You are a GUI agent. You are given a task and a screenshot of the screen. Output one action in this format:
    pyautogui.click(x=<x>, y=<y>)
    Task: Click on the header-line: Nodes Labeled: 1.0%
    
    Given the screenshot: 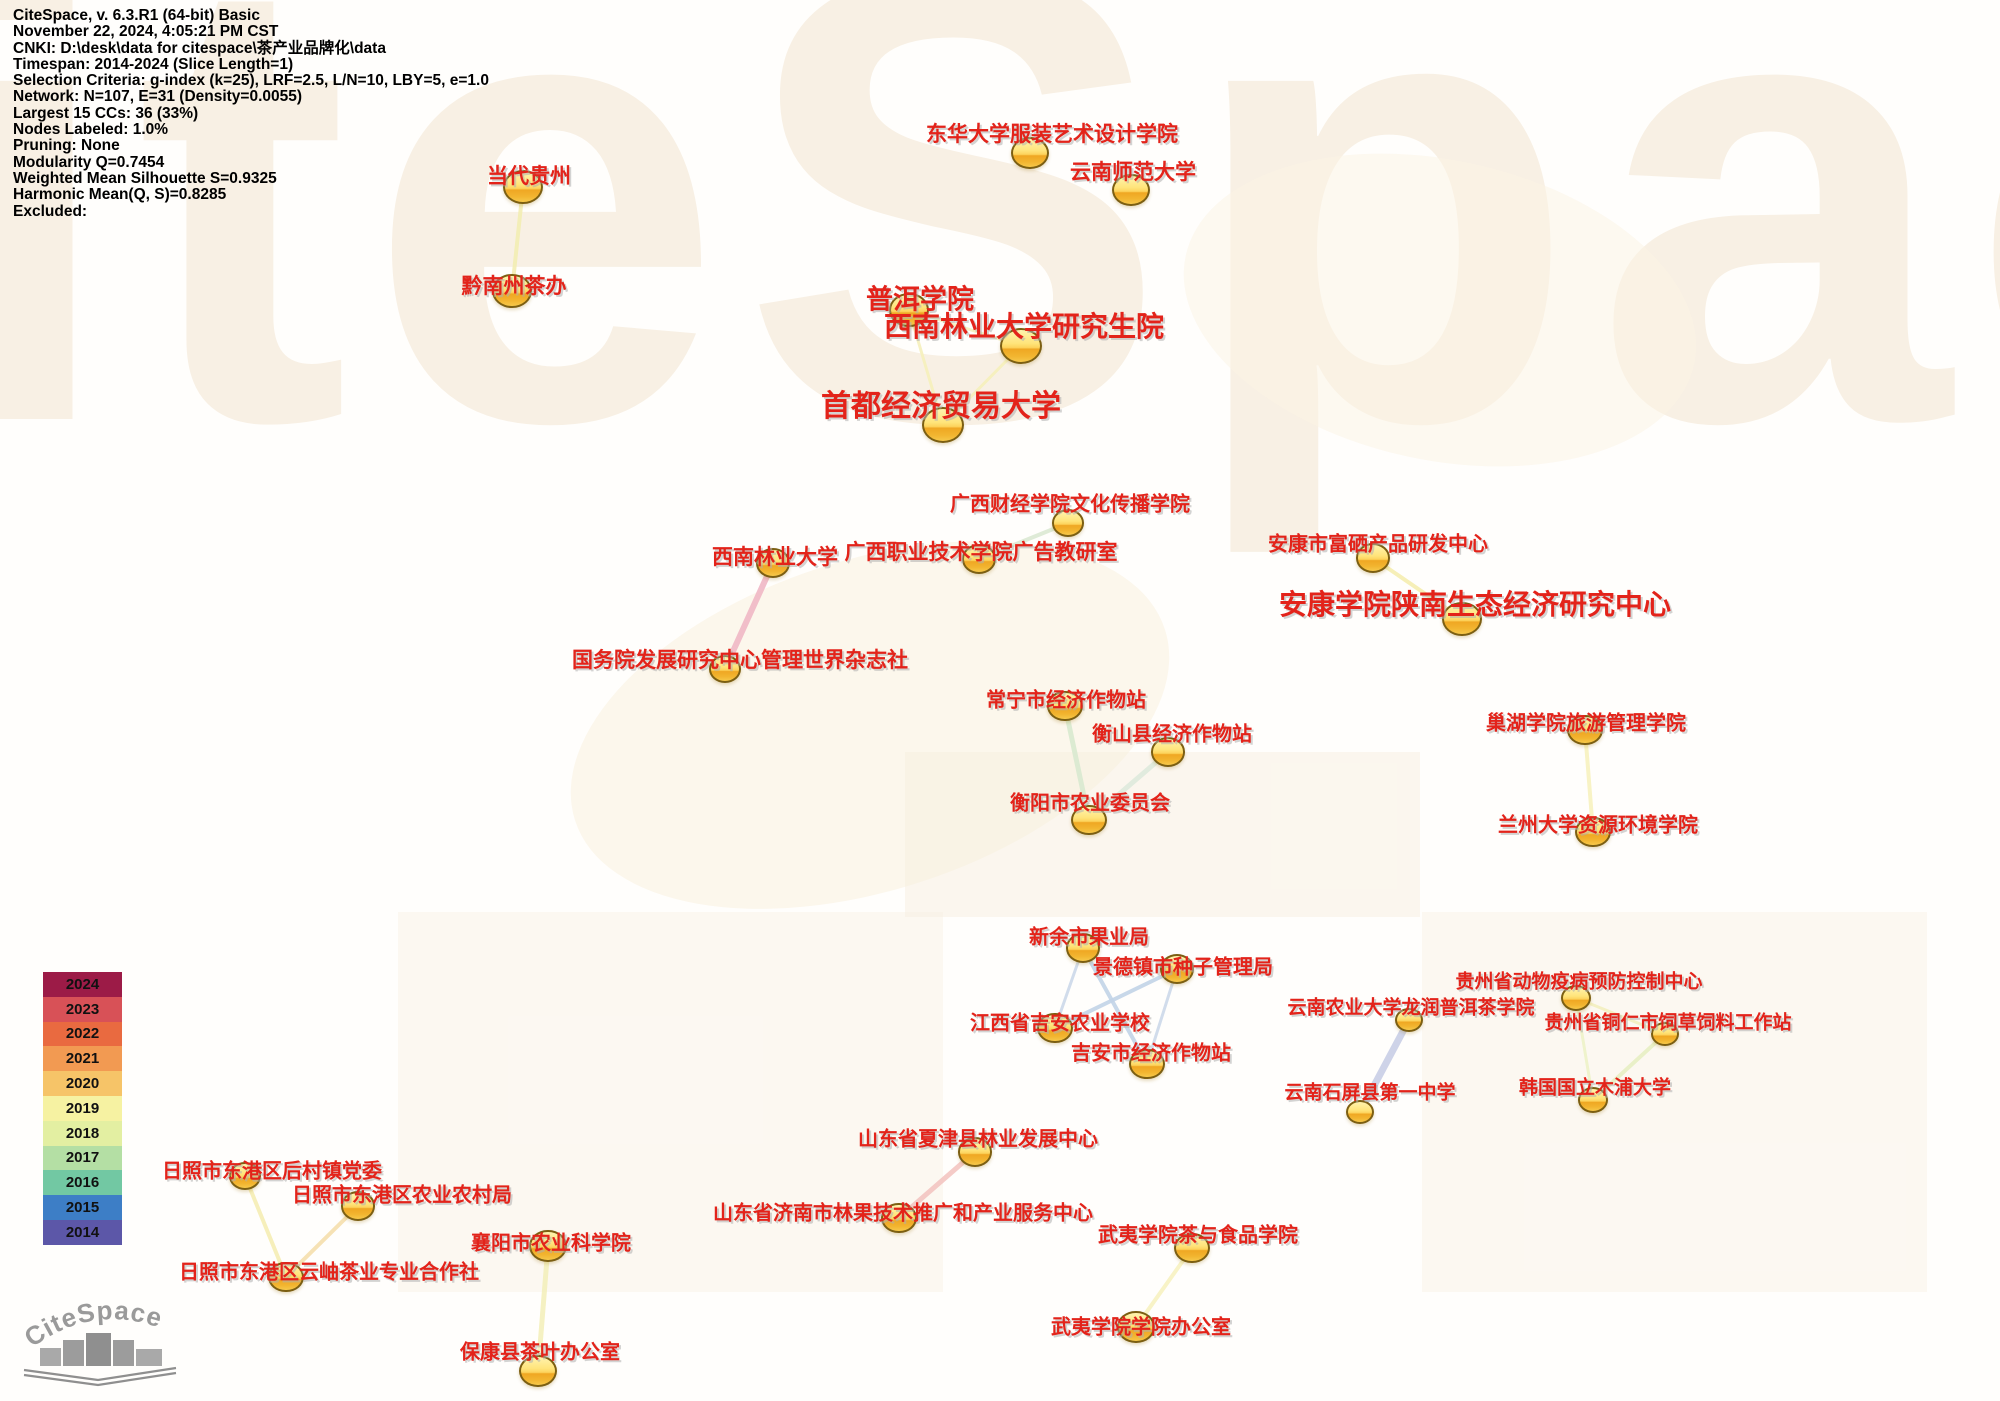 What is the action you would take?
    pyautogui.click(x=91, y=130)
    